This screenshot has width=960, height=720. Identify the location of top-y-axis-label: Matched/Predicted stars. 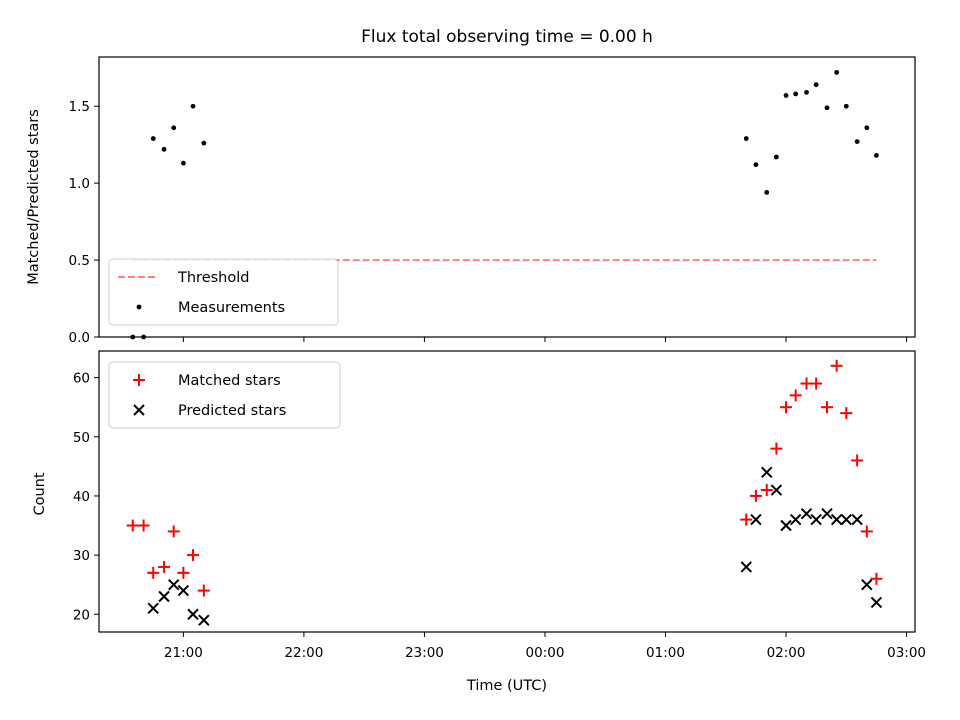
(34, 197).